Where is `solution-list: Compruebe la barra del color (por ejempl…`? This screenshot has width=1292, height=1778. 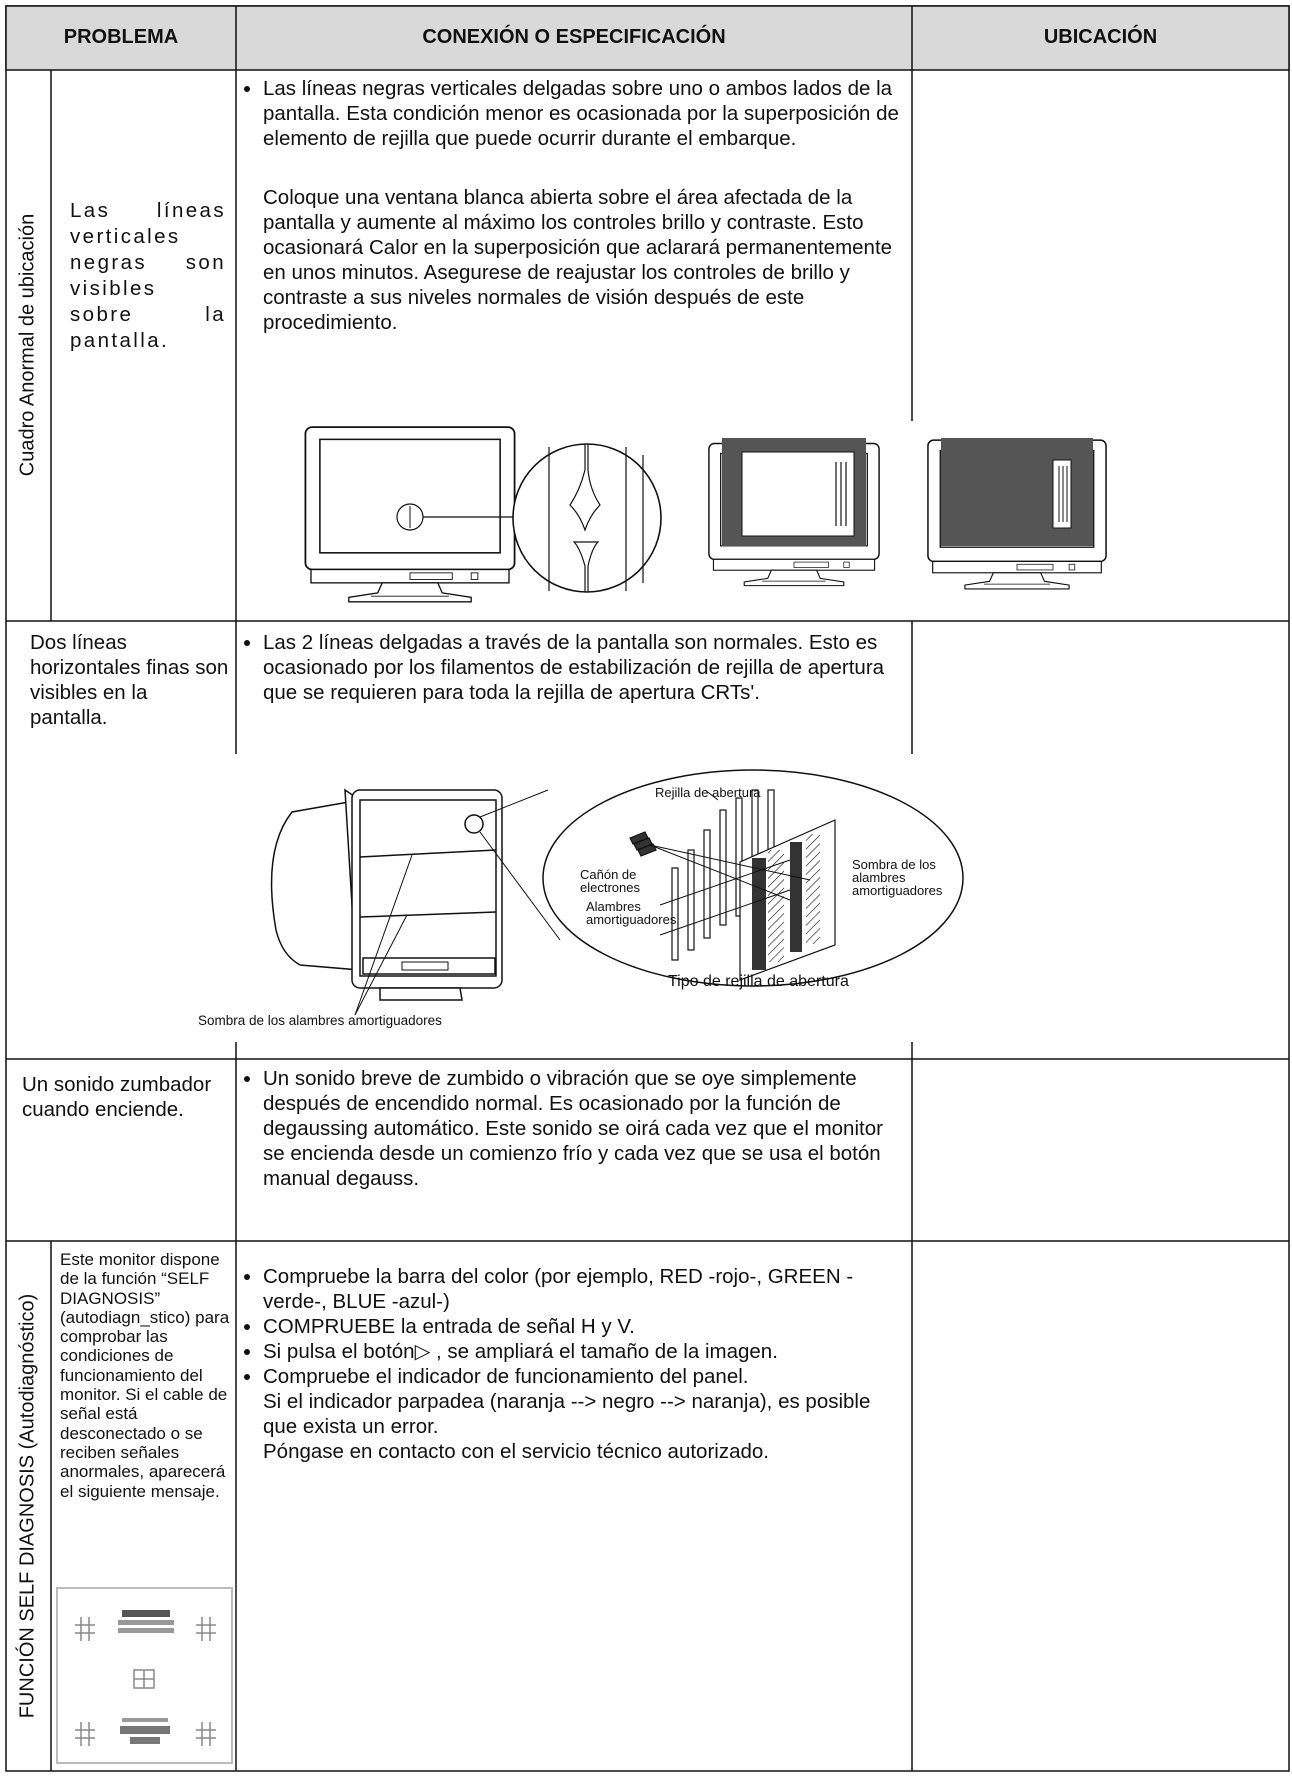 solution-list: Compruebe la barra del color (por ejempl… is located at coordinates (577, 1326).